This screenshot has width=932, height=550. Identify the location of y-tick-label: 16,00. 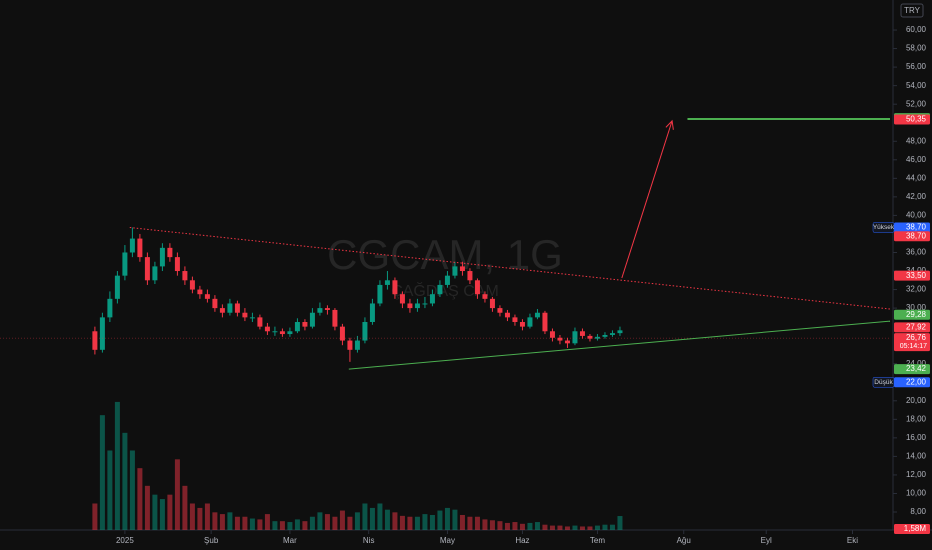
(916, 437).